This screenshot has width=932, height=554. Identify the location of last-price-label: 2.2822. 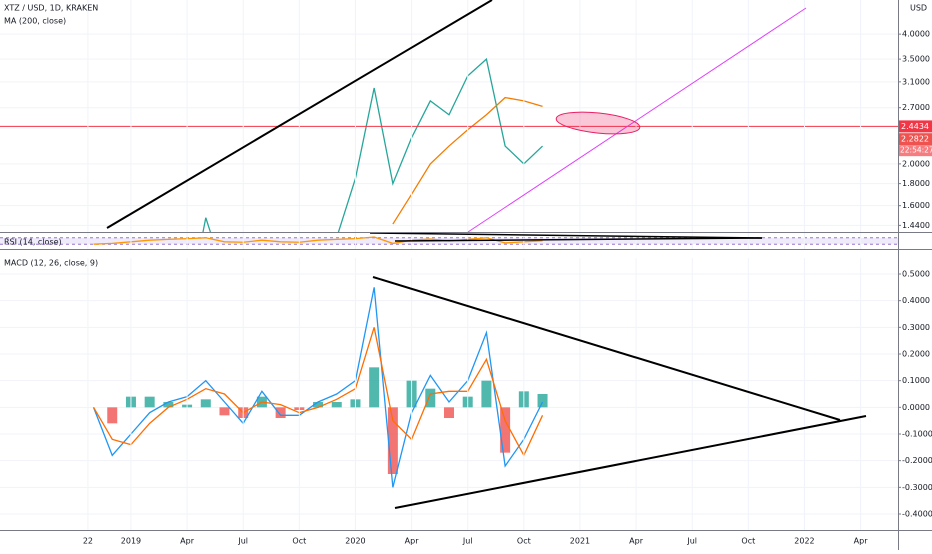
(915, 139).